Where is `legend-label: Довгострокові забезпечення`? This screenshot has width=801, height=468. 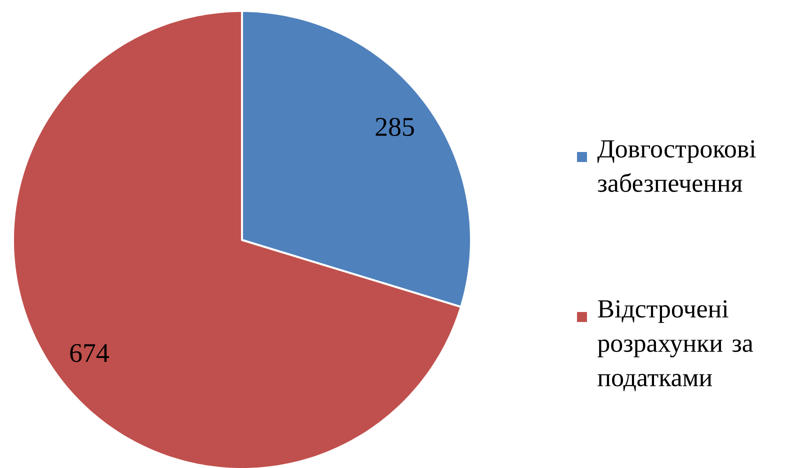 legend-label: Довгострокові забезпечення is located at coordinates (676, 166).